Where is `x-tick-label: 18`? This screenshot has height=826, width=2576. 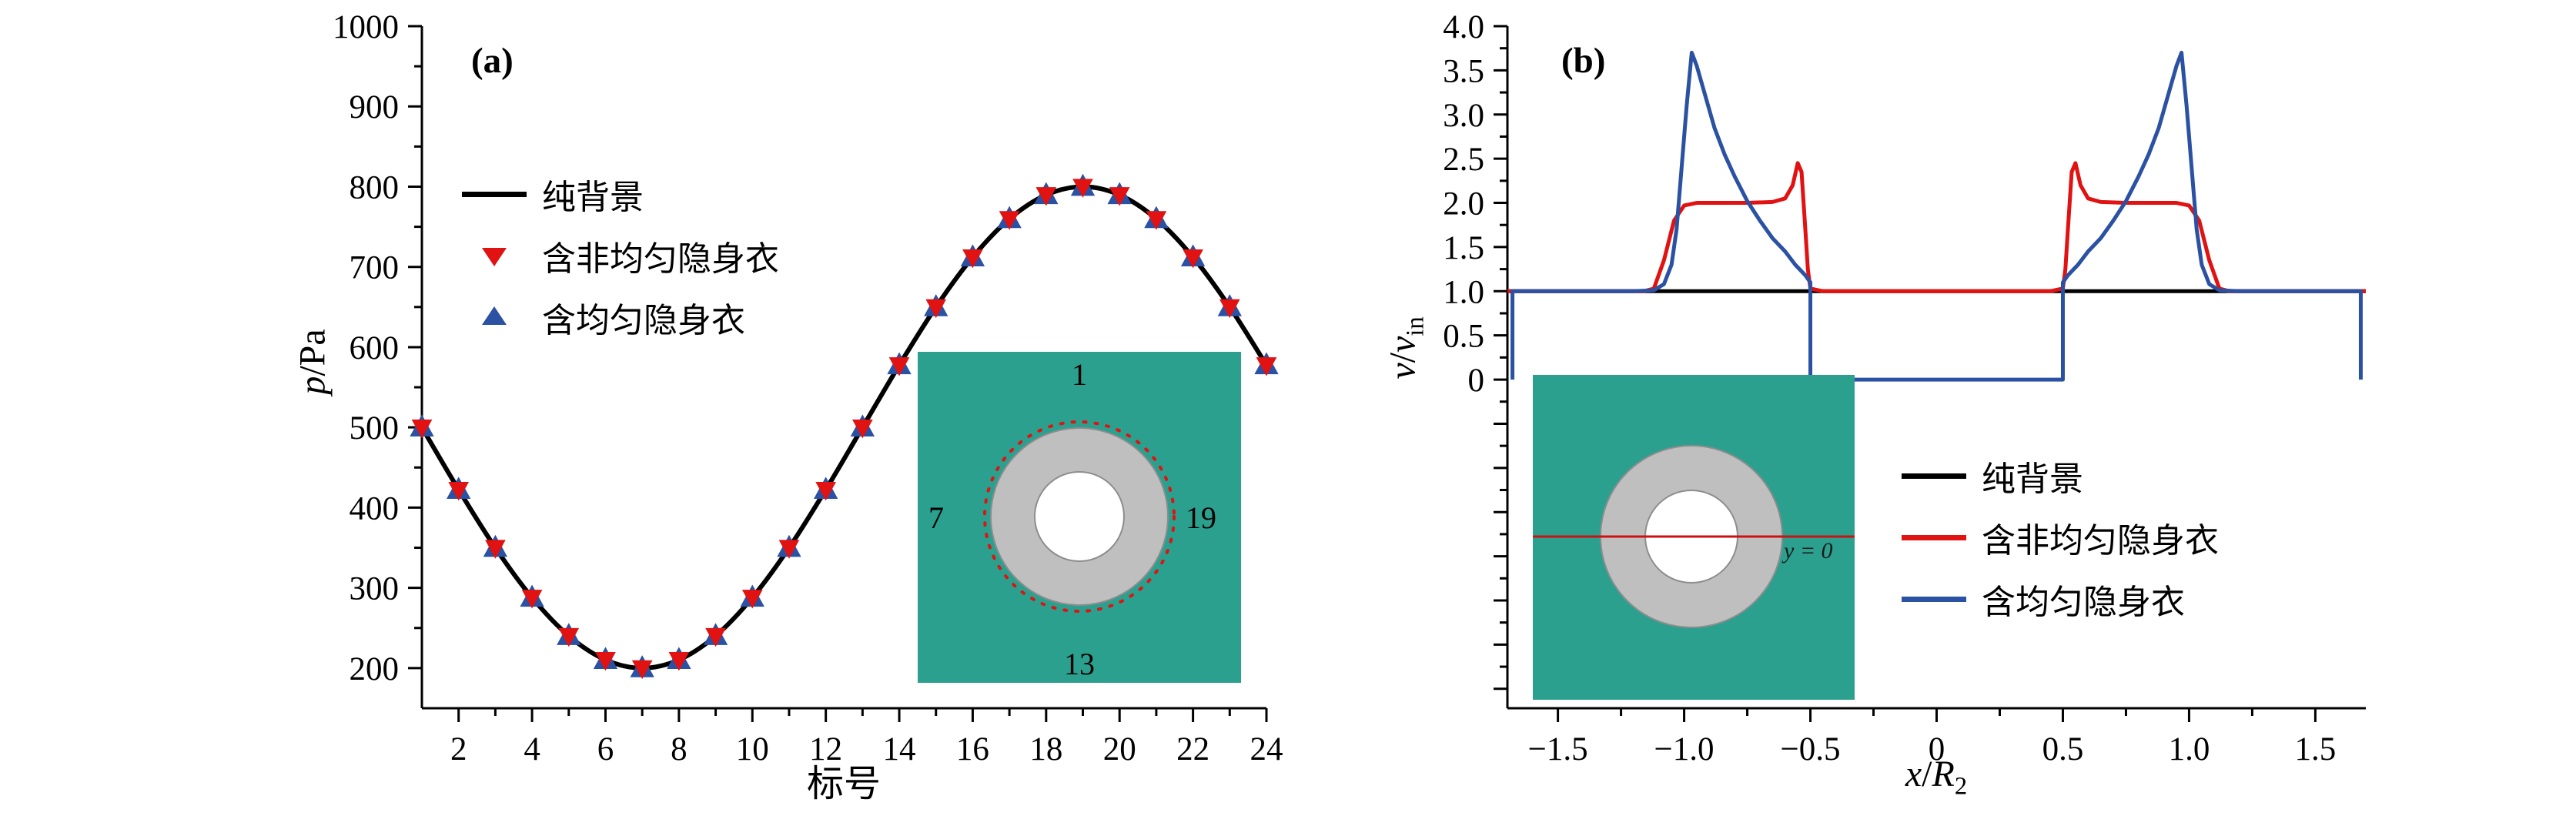
x-tick-label: 18 is located at coordinates (1045, 749).